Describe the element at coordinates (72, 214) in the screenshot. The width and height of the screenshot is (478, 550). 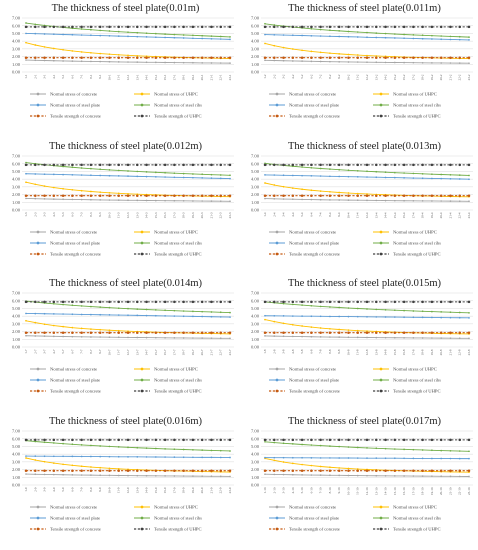
I see `x-tick-label: 6-3` at that location.